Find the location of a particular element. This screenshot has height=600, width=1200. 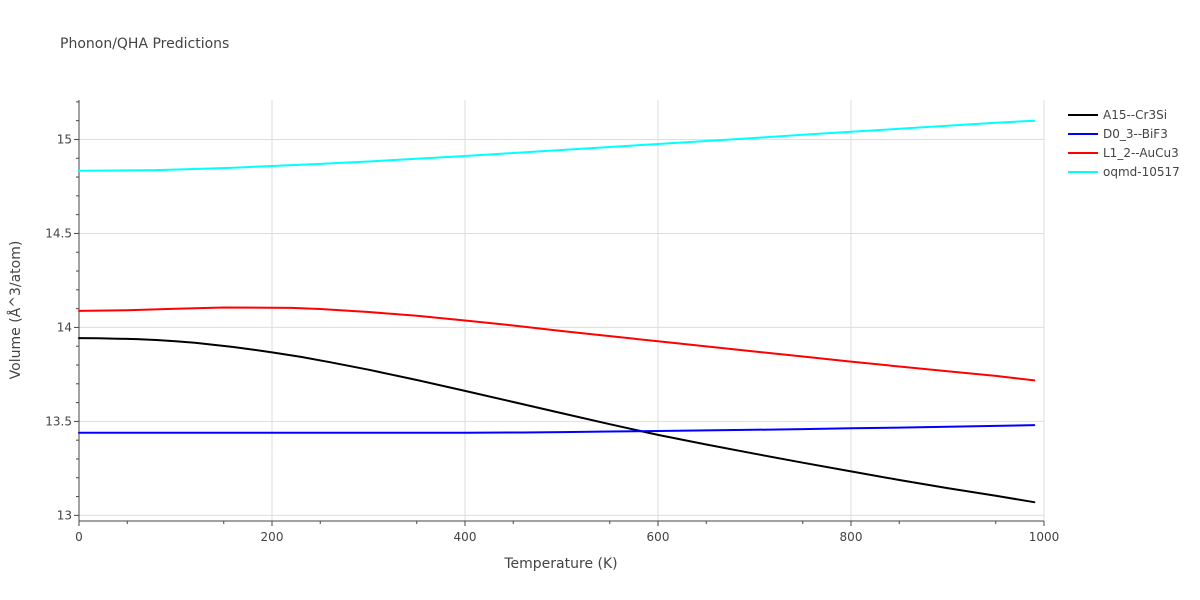

legend-item: D0_3--BiF3 is located at coordinates (1118, 134).